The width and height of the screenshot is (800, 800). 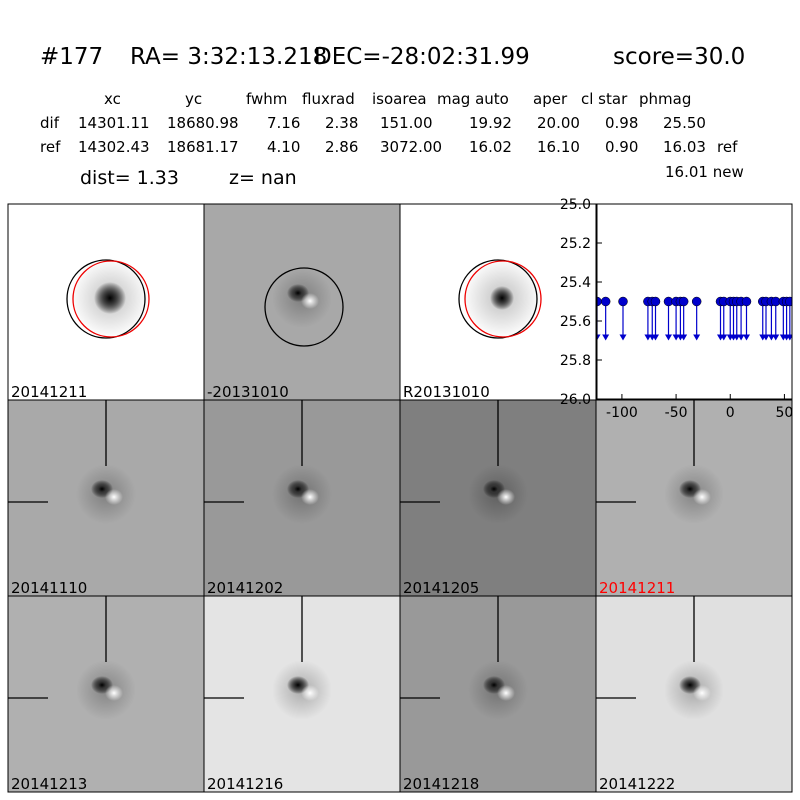 What do you see at coordinates (341, 123) in the screenshot?
I see `cell: 2.38` at bounding box center [341, 123].